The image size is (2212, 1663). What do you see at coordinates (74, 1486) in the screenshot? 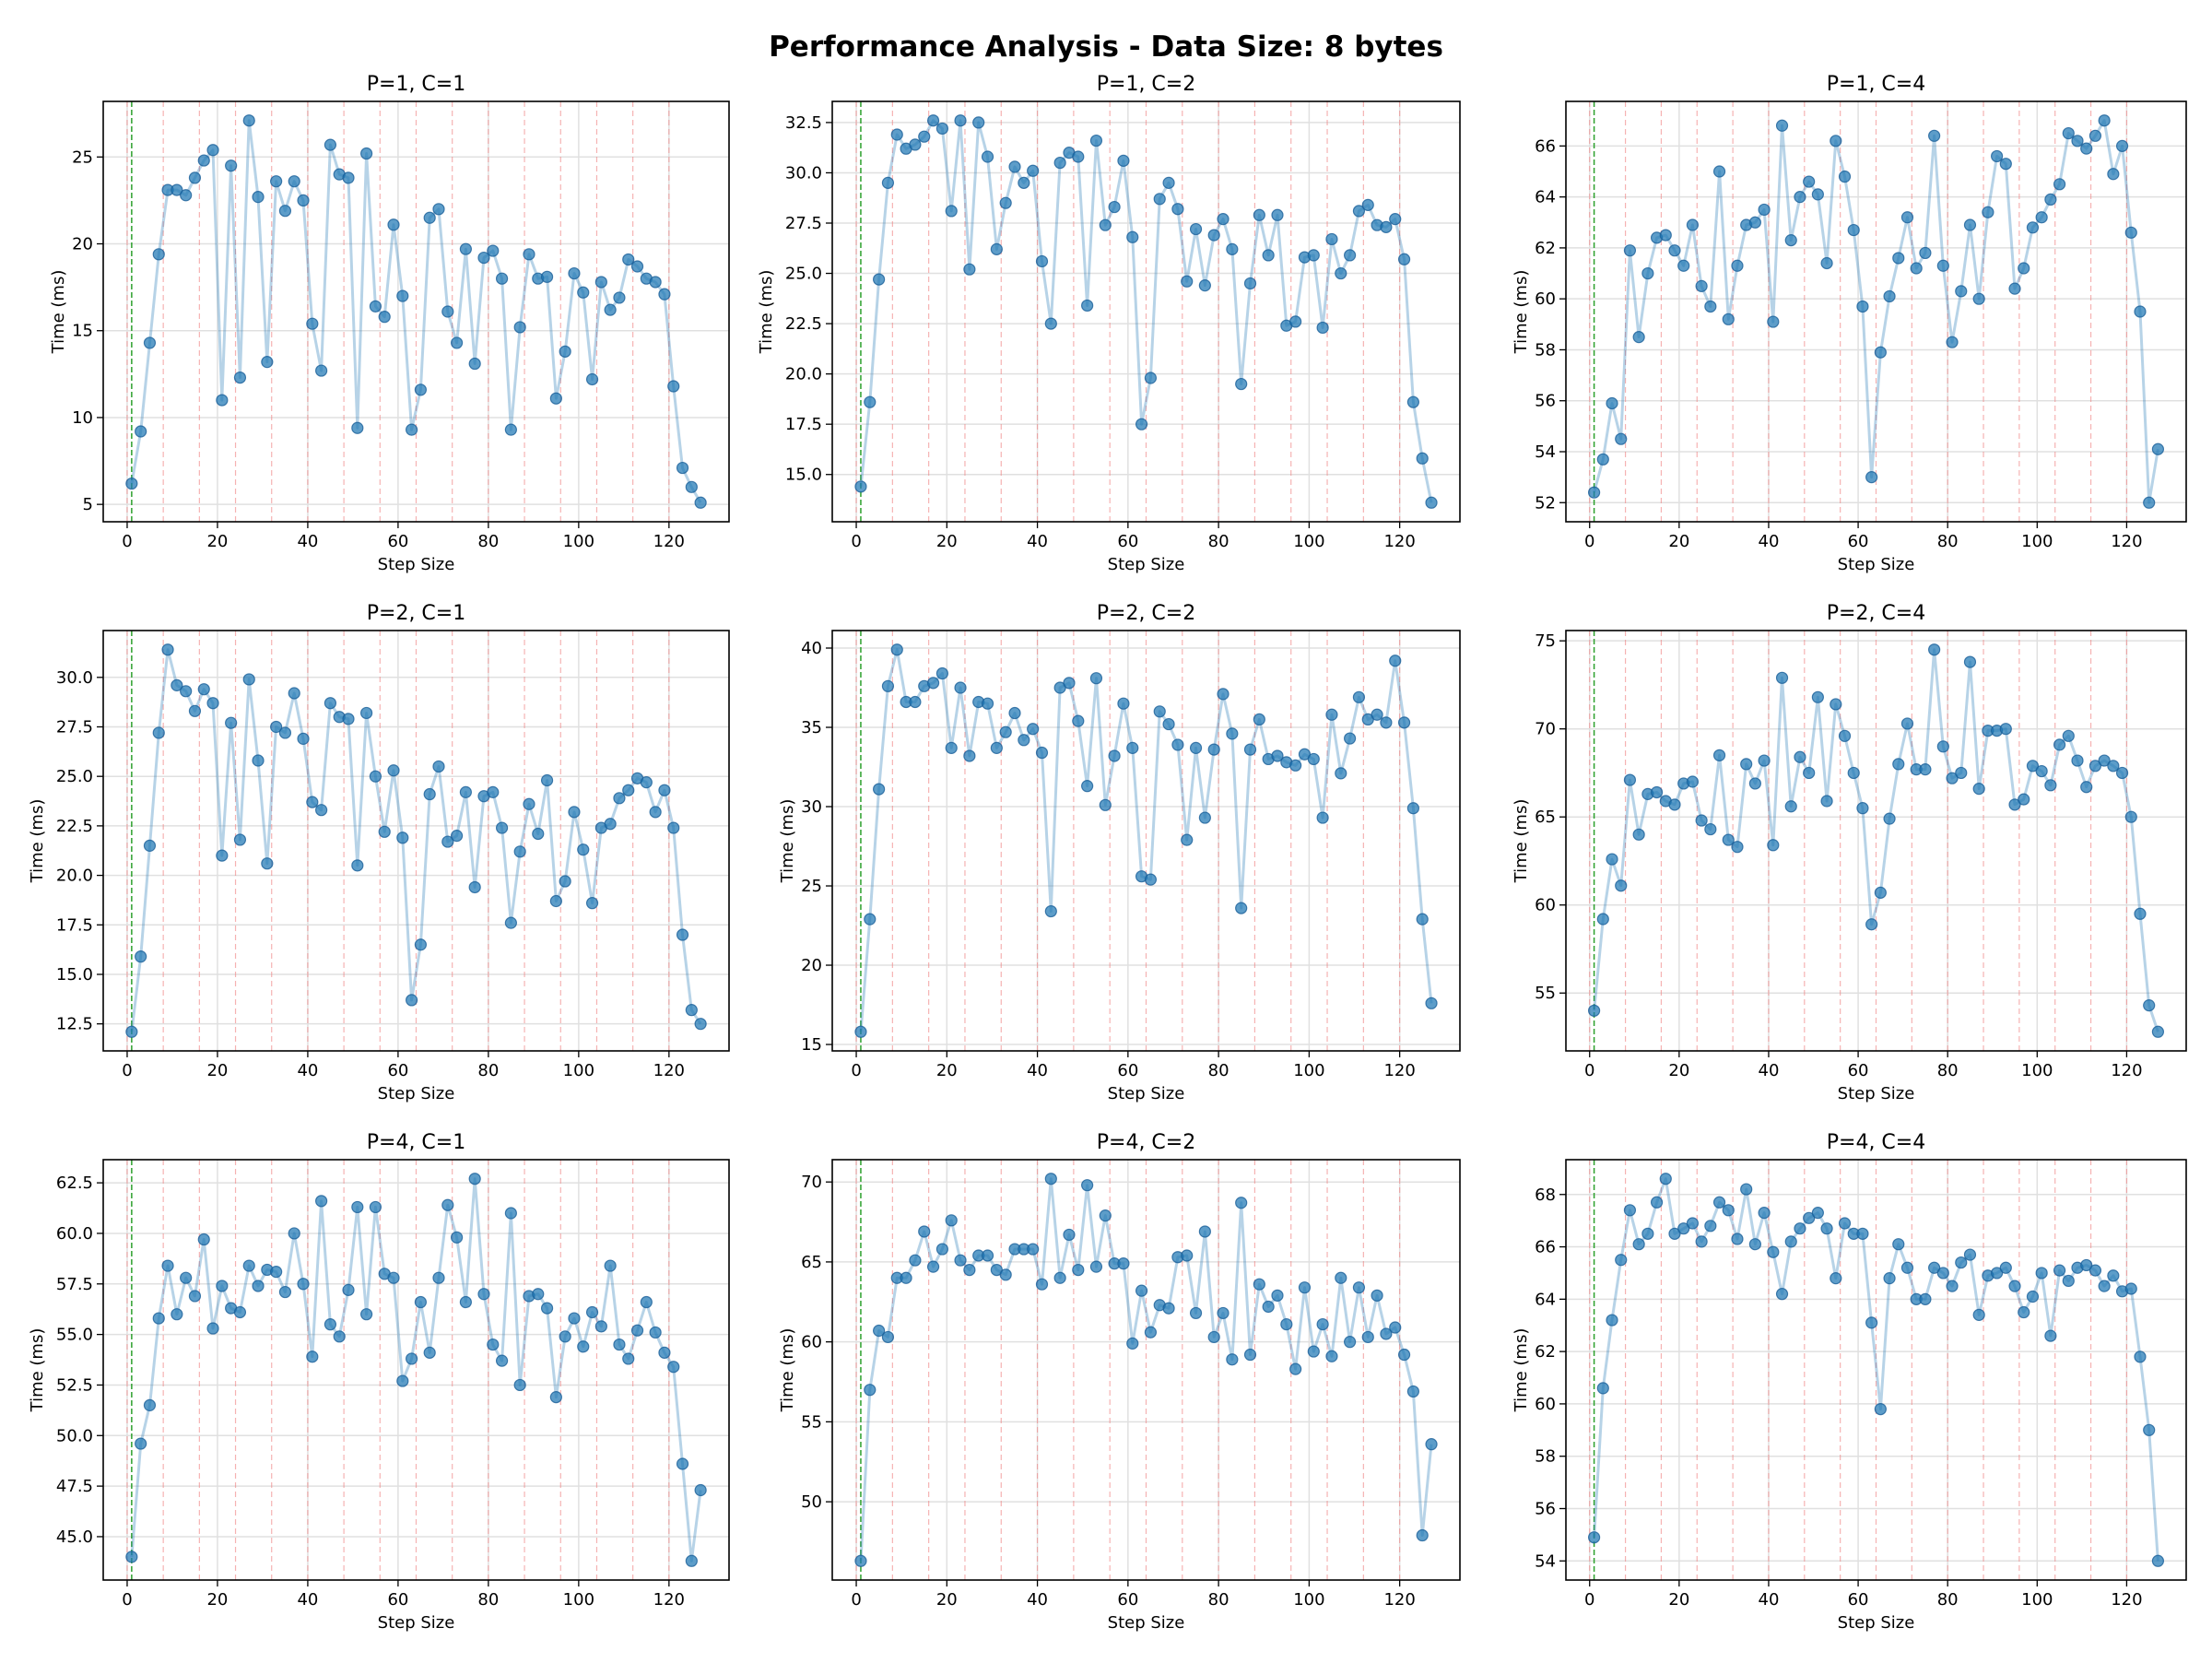
I see `y-tick-label: 47.5` at bounding box center [74, 1486].